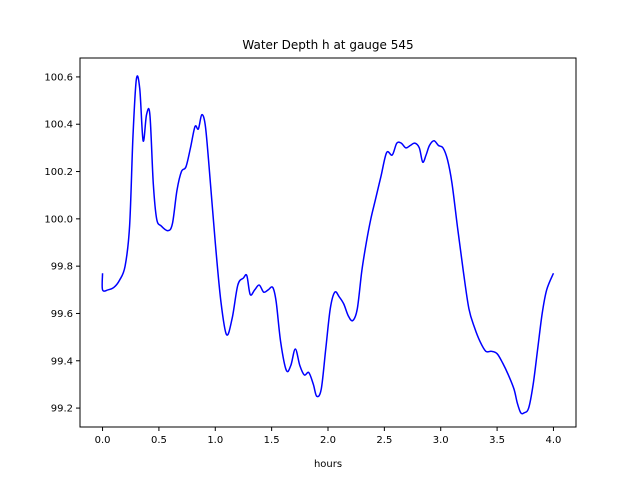  Describe the element at coordinates (328, 464) in the screenshot. I see `x-axis-label: hours` at that location.